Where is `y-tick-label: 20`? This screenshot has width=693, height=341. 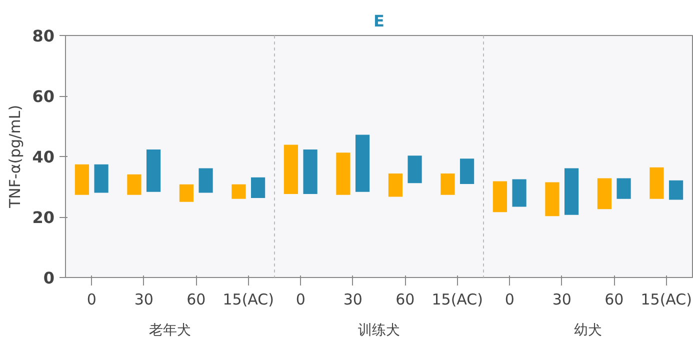
y-tick-label: 20 is located at coordinates (43, 217).